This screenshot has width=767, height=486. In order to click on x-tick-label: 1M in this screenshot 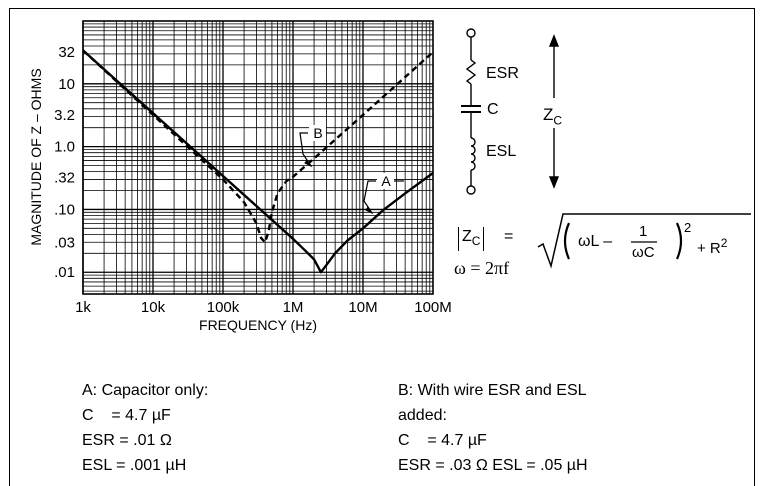, I will do `click(293, 307)`.